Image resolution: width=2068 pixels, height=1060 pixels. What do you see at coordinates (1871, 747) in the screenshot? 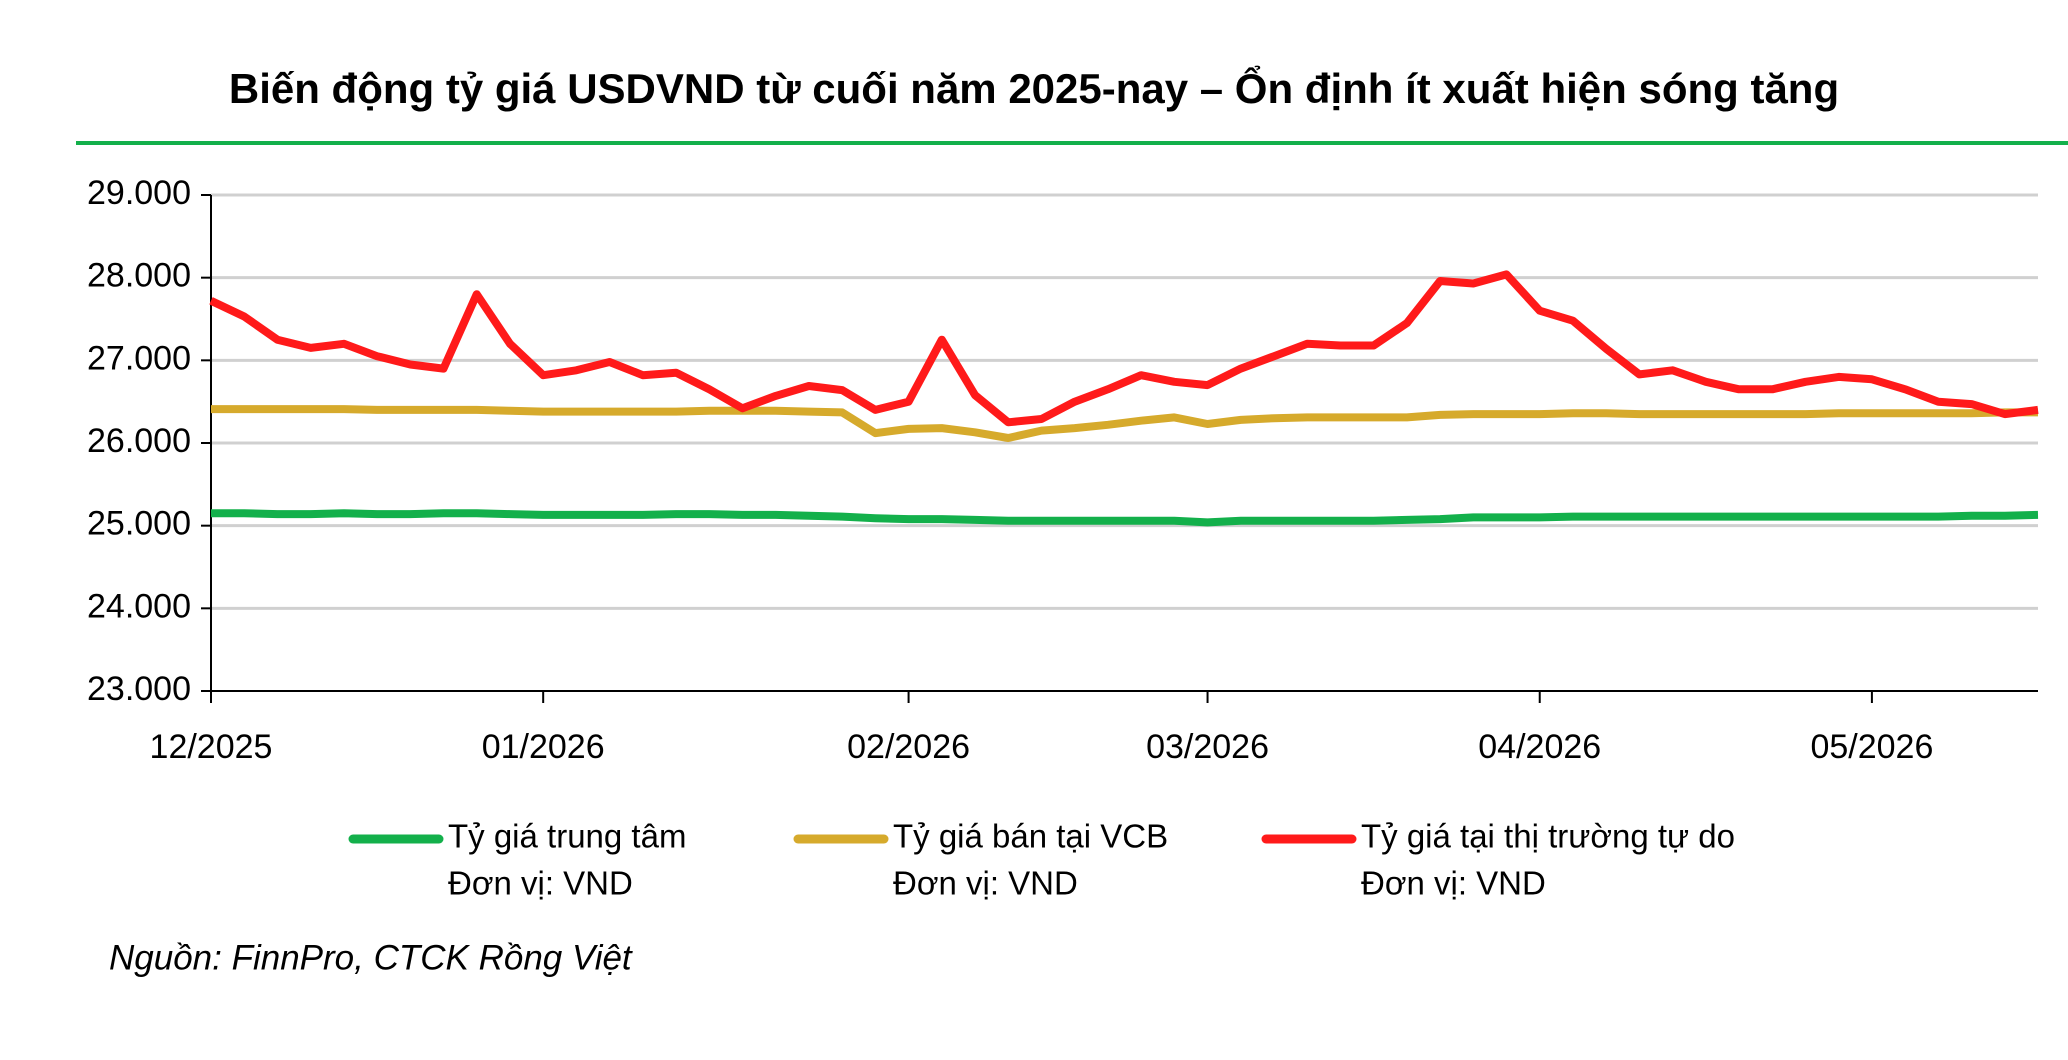
I see `x-tick-label: 05/2026` at bounding box center [1871, 747].